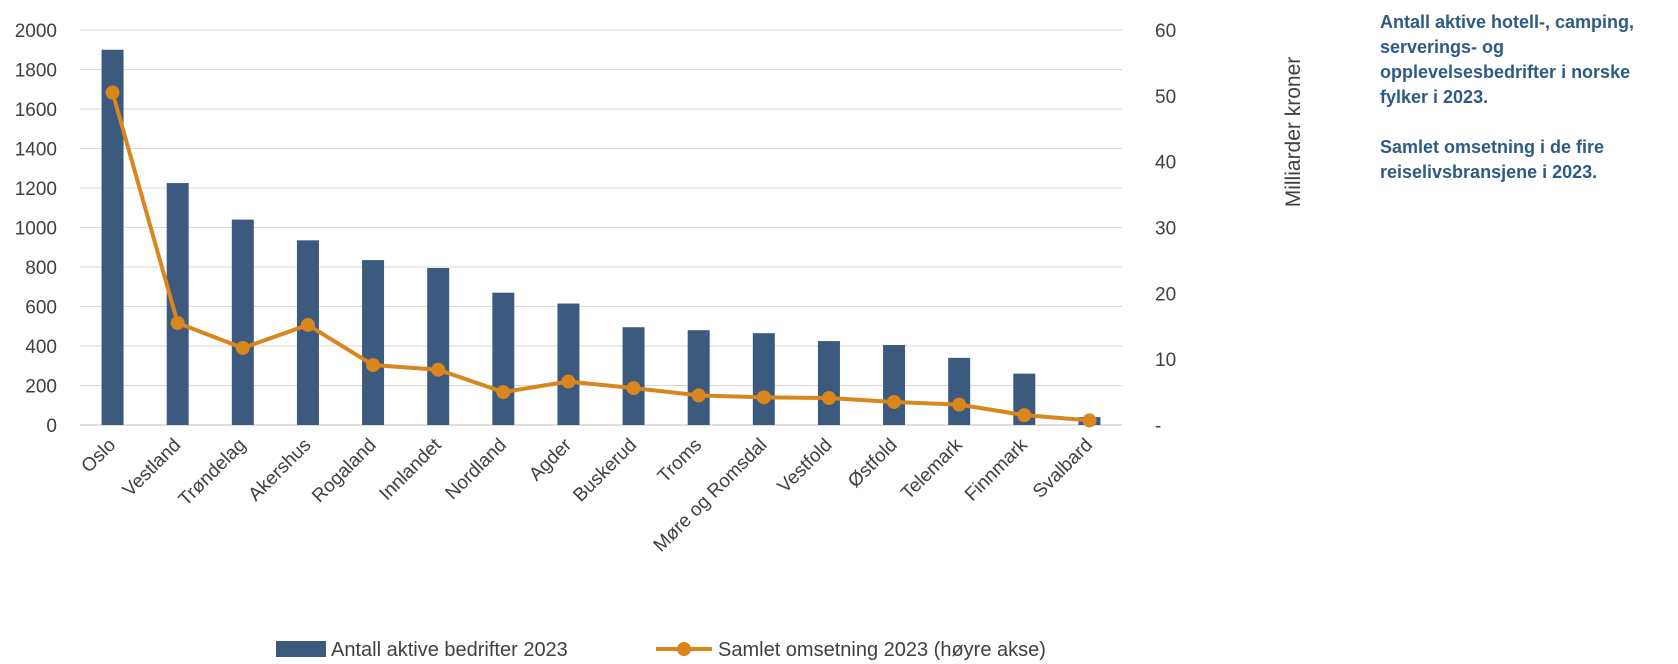 This screenshot has height=664, width=1678. What do you see at coordinates (1293, 132) in the screenshot?
I see `right-axis-title: Milliarder kroner` at bounding box center [1293, 132].